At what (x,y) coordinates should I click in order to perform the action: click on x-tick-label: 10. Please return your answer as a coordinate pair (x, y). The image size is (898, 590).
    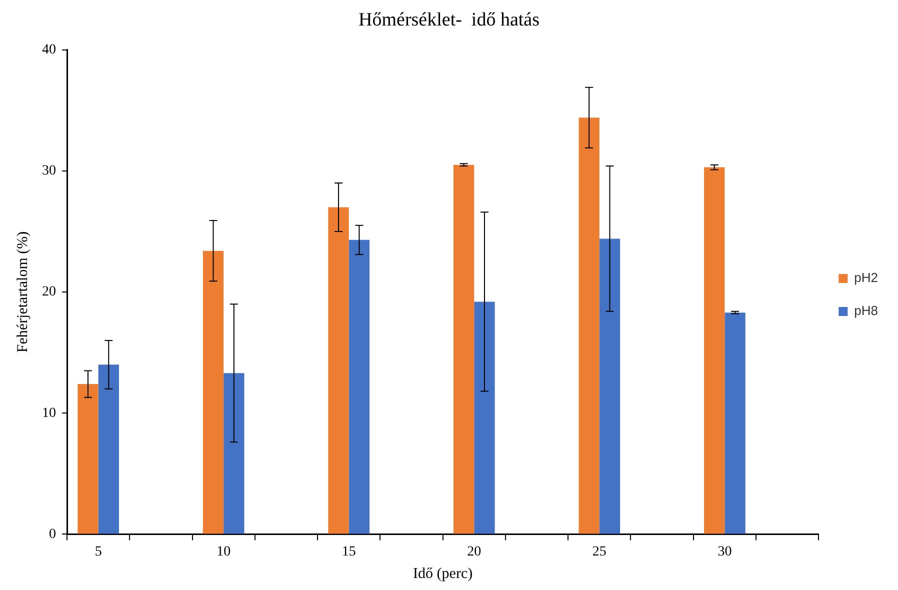
    Looking at the image, I should click on (223, 552).